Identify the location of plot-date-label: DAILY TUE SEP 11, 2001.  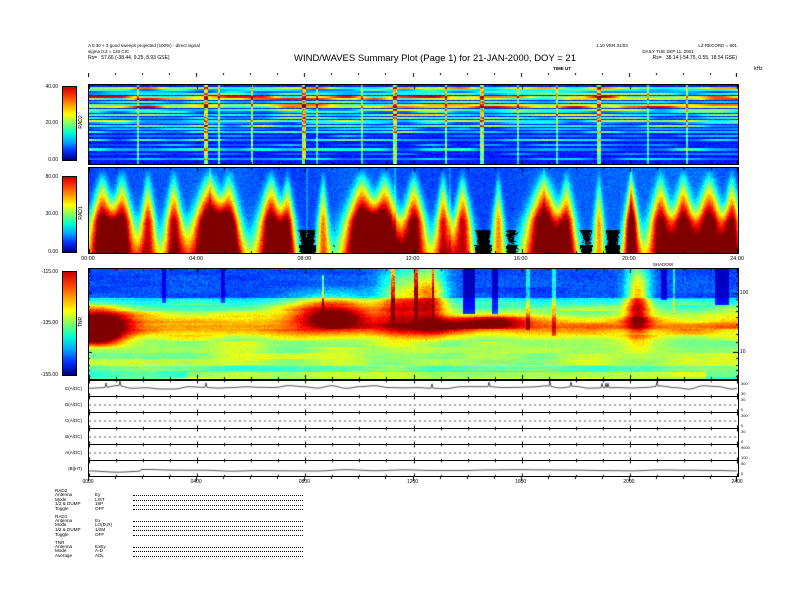
(668, 51).